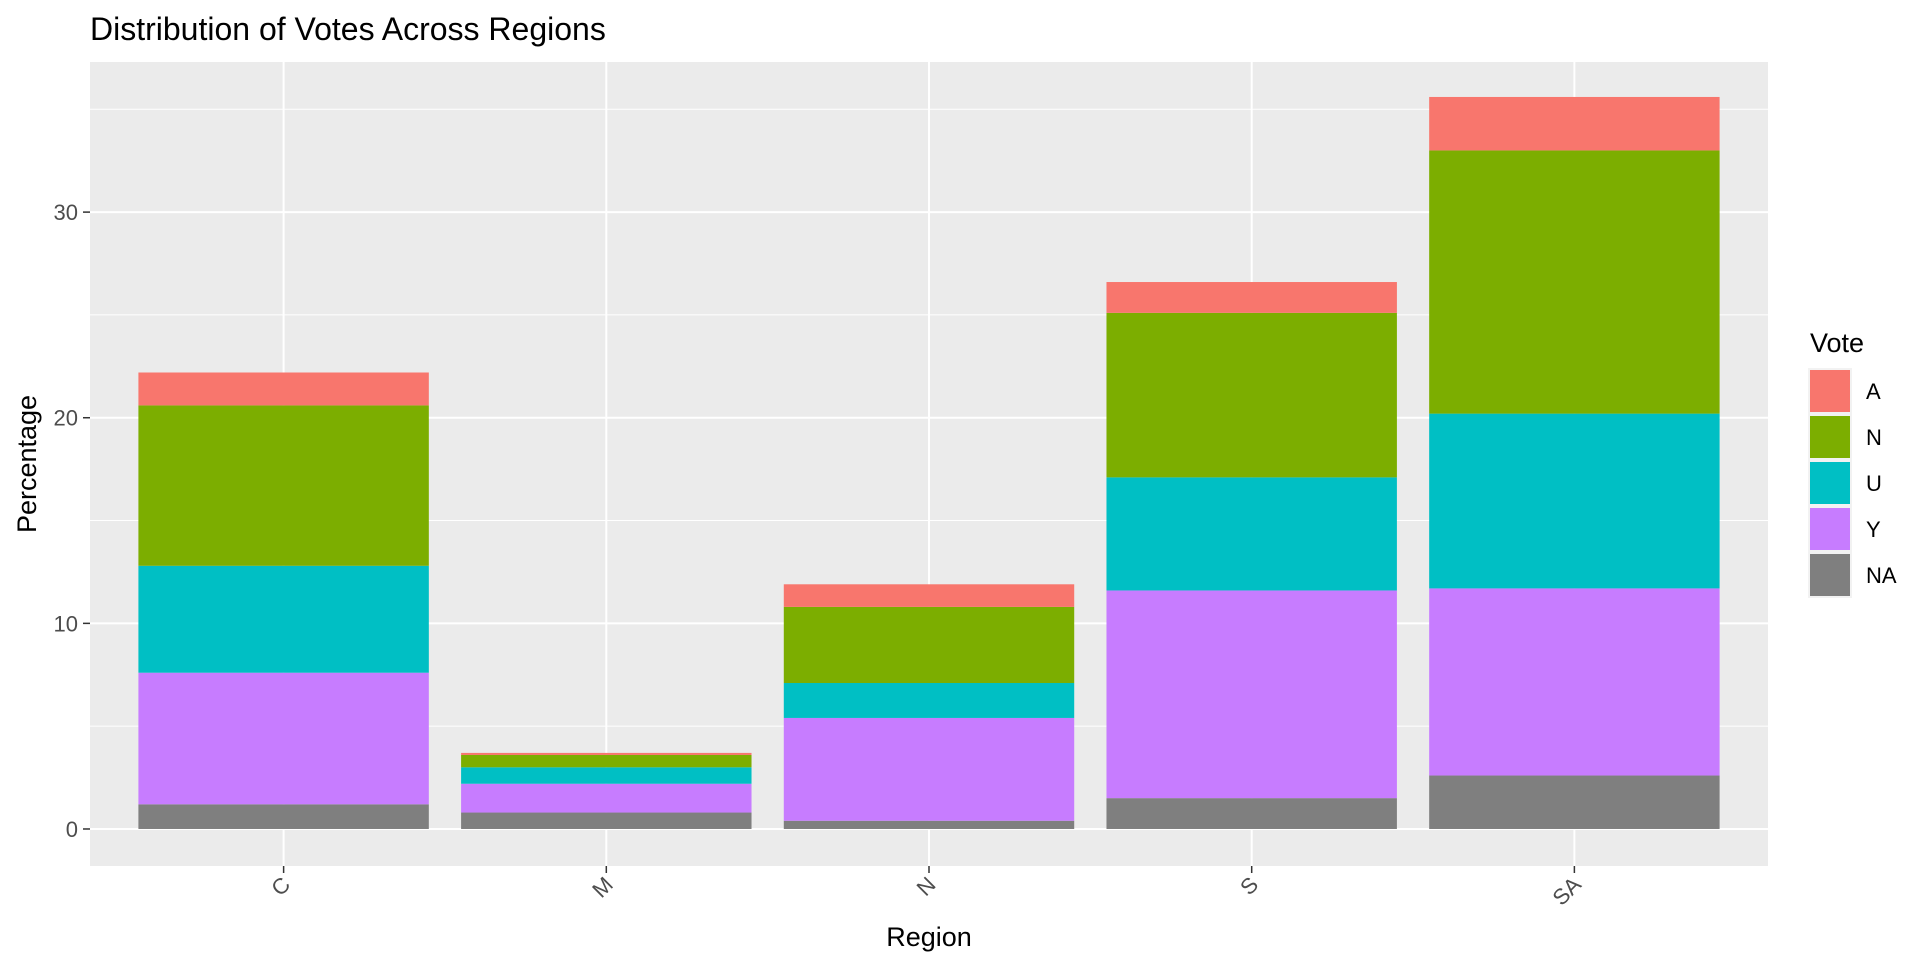  I want to click on bar-segment-s-u, so click(1251, 534).